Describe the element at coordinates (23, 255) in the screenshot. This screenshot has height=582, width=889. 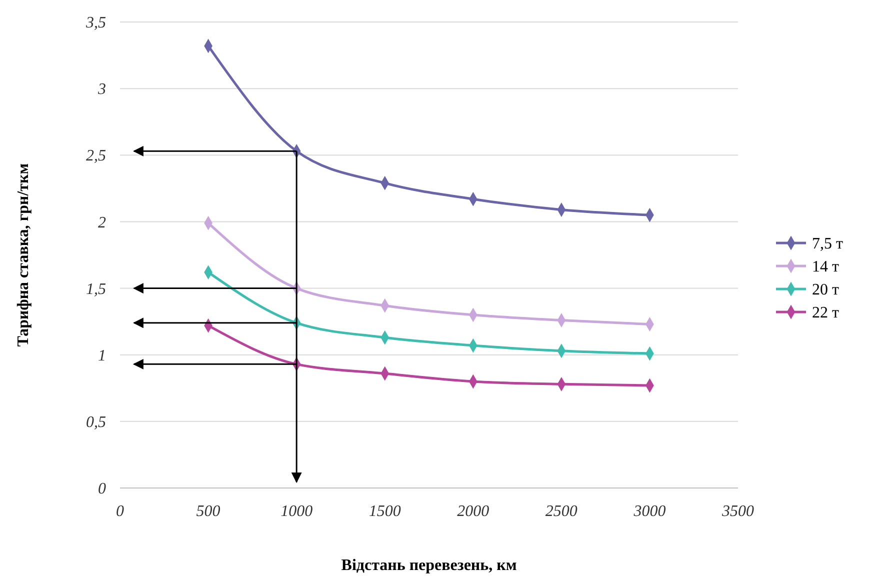
I see `y-axis-title: Тарифна ставка, грн/ткм` at that location.